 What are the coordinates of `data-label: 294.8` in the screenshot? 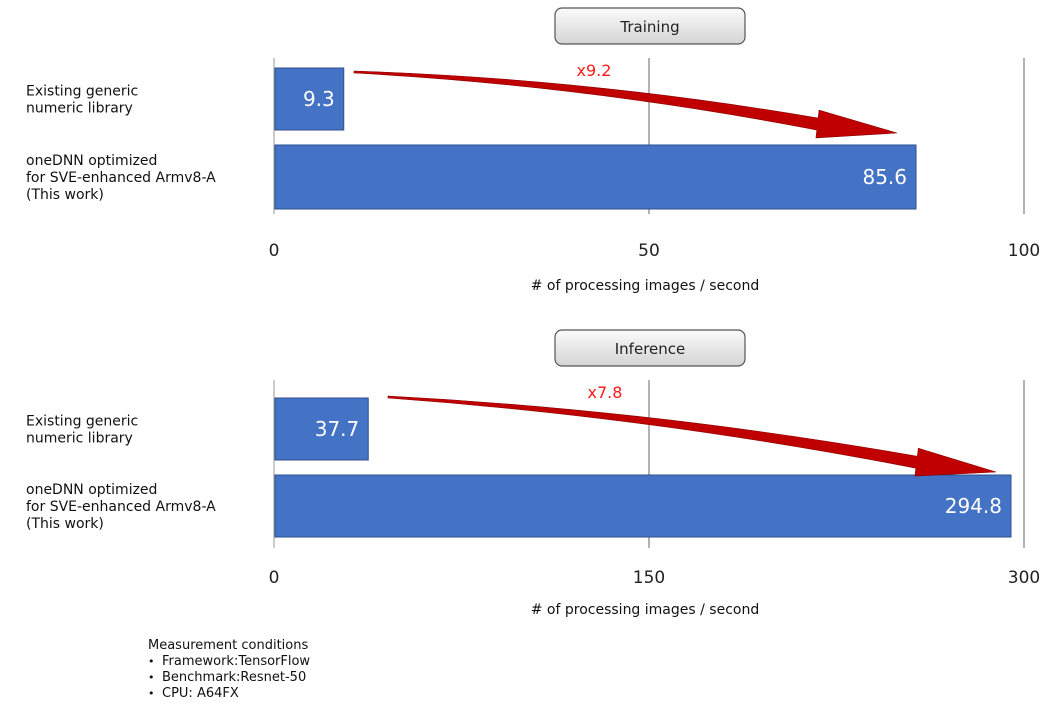 It's located at (973, 506).